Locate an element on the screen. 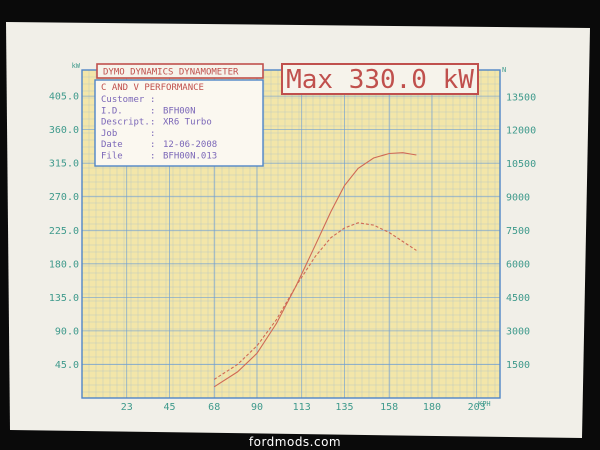 Image resolution: width=600 pixels, height=450 pixels. x-unit: KPH is located at coordinates (484, 404).